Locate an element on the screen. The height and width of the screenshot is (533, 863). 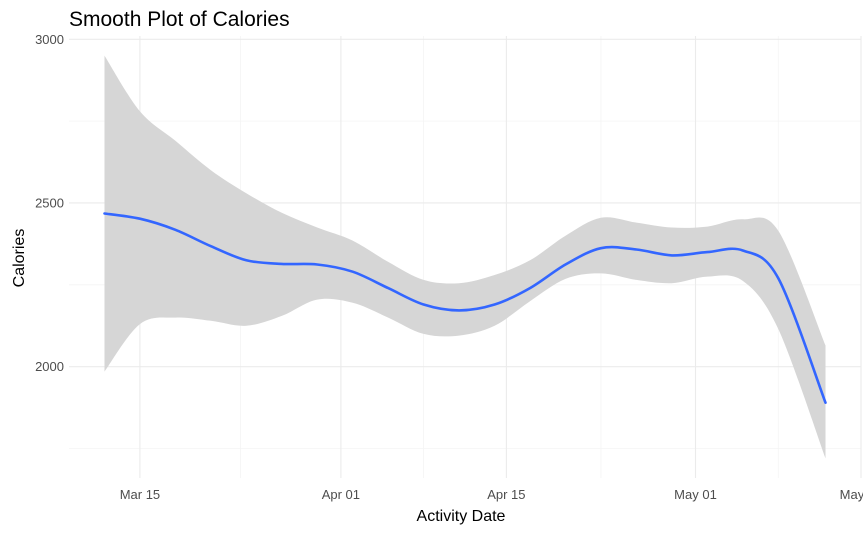
x-tick-label: Mar 15 is located at coordinates (140, 494).